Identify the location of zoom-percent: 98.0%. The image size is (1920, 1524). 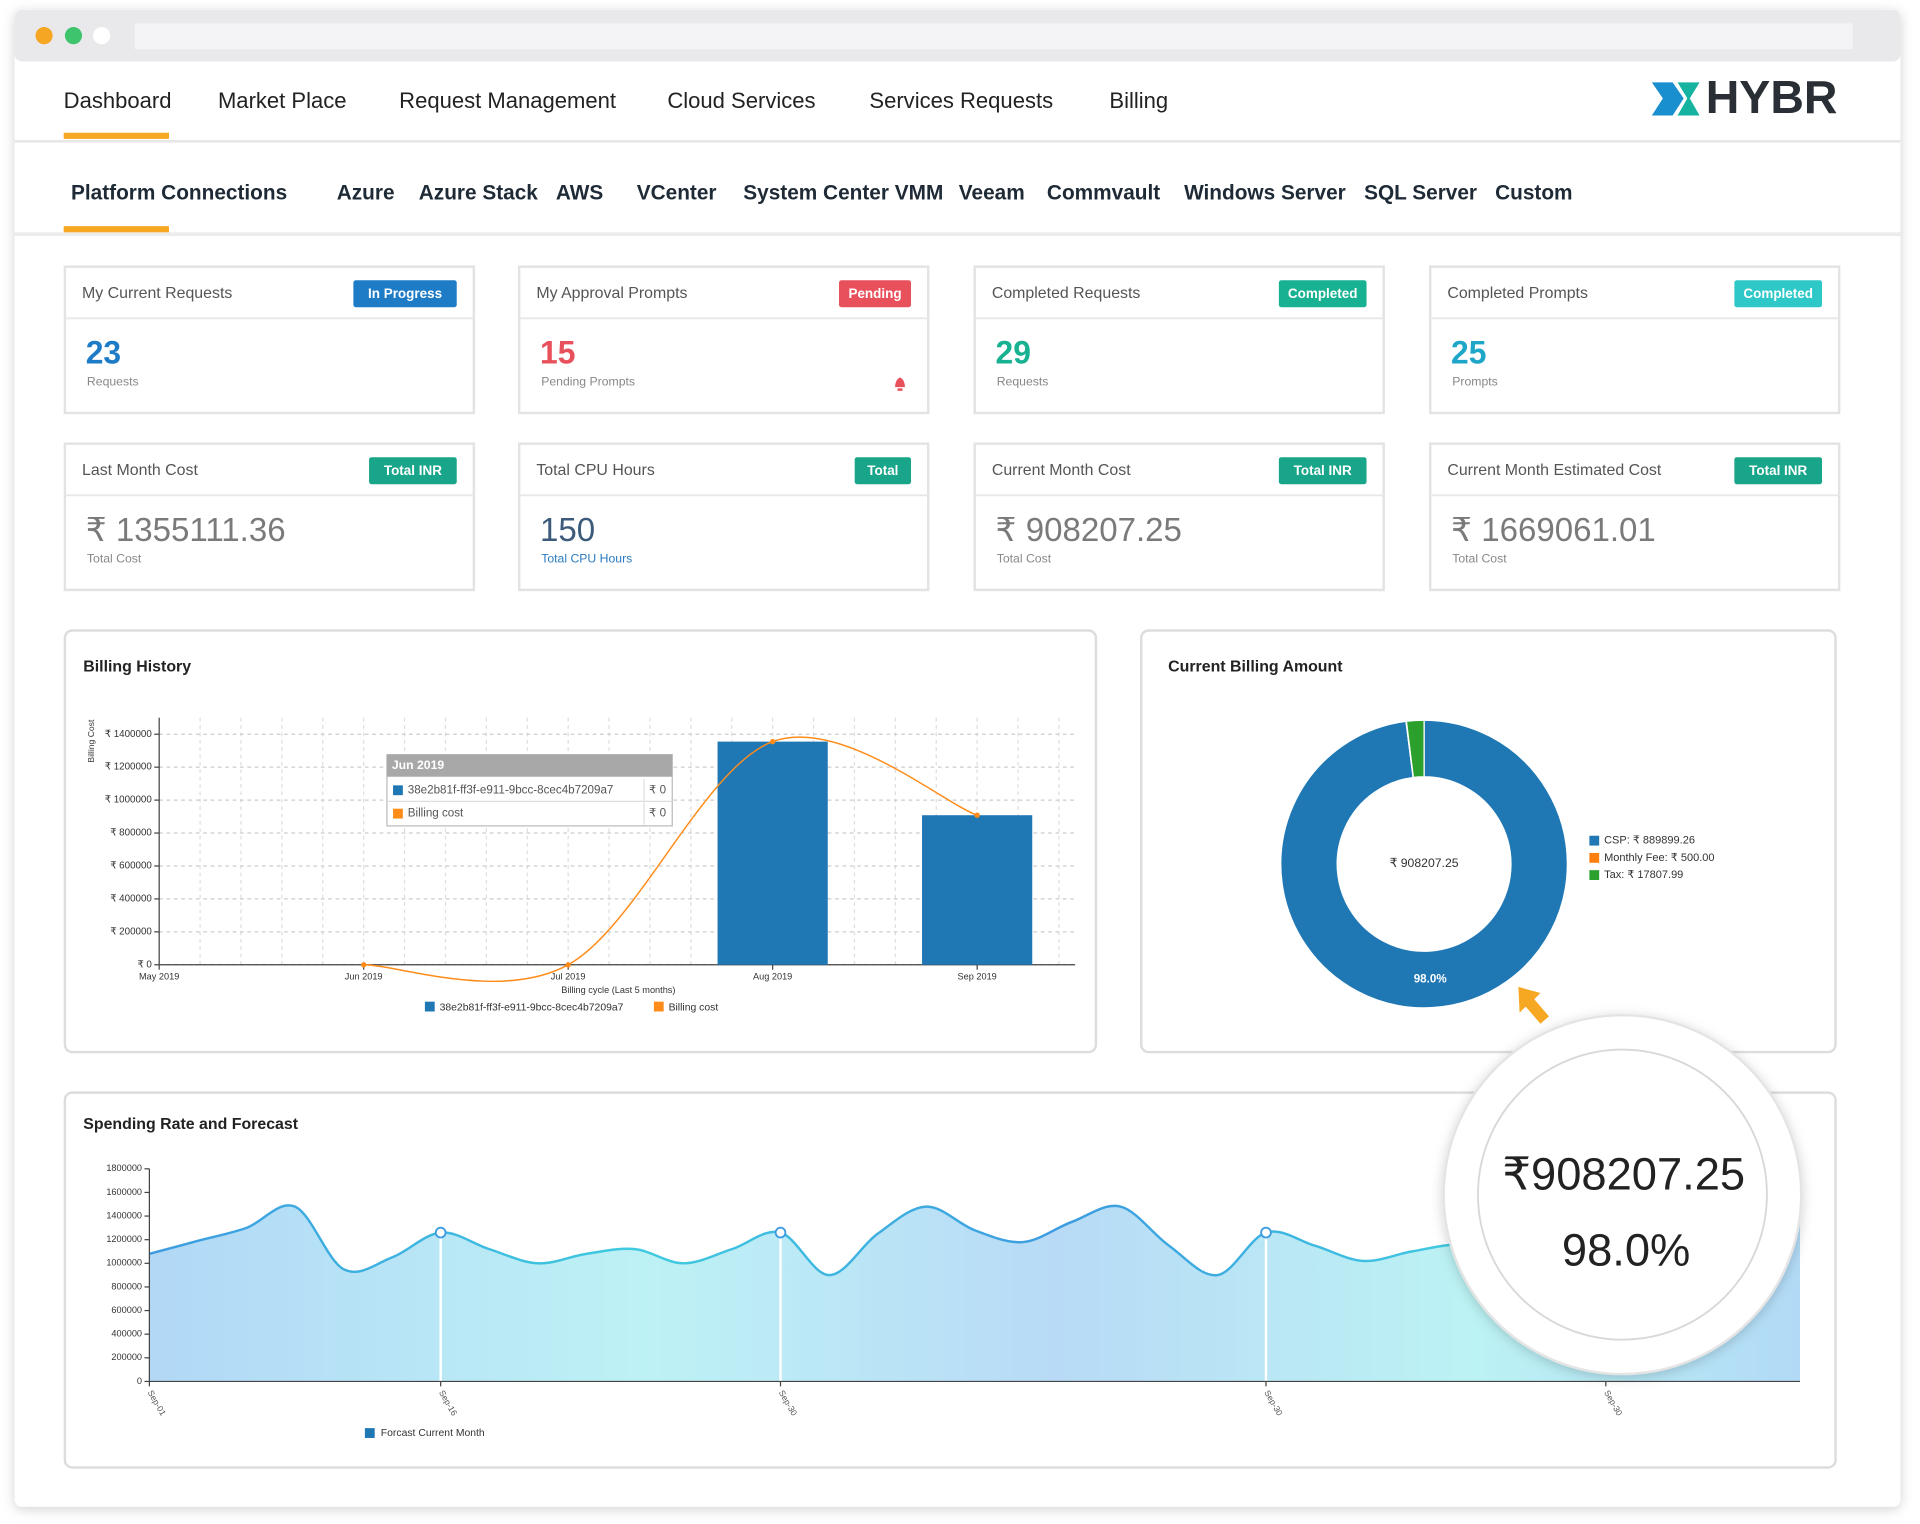
(1626, 1250).